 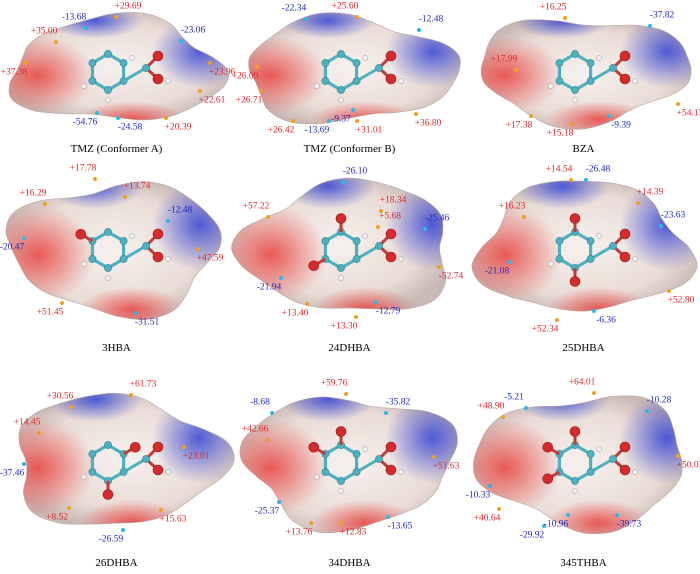 What do you see at coordinates (345, 6) in the screenshot?
I see `esp-maximum-label: +25.60` at bounding box center [345, 6].